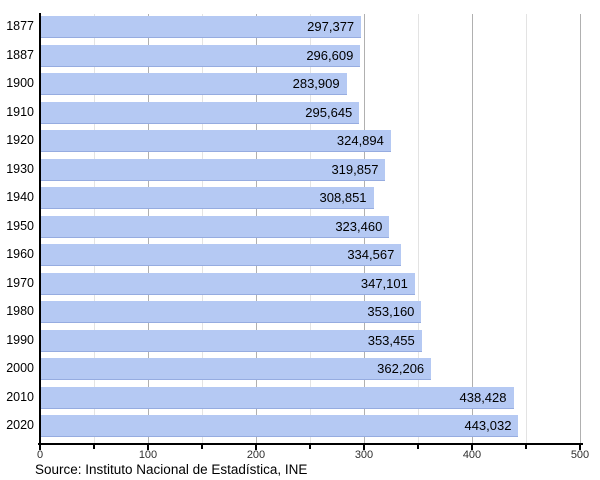 This screenshot has width=600, height=480. I want to click on year-label: 2000, so click(20, 368).